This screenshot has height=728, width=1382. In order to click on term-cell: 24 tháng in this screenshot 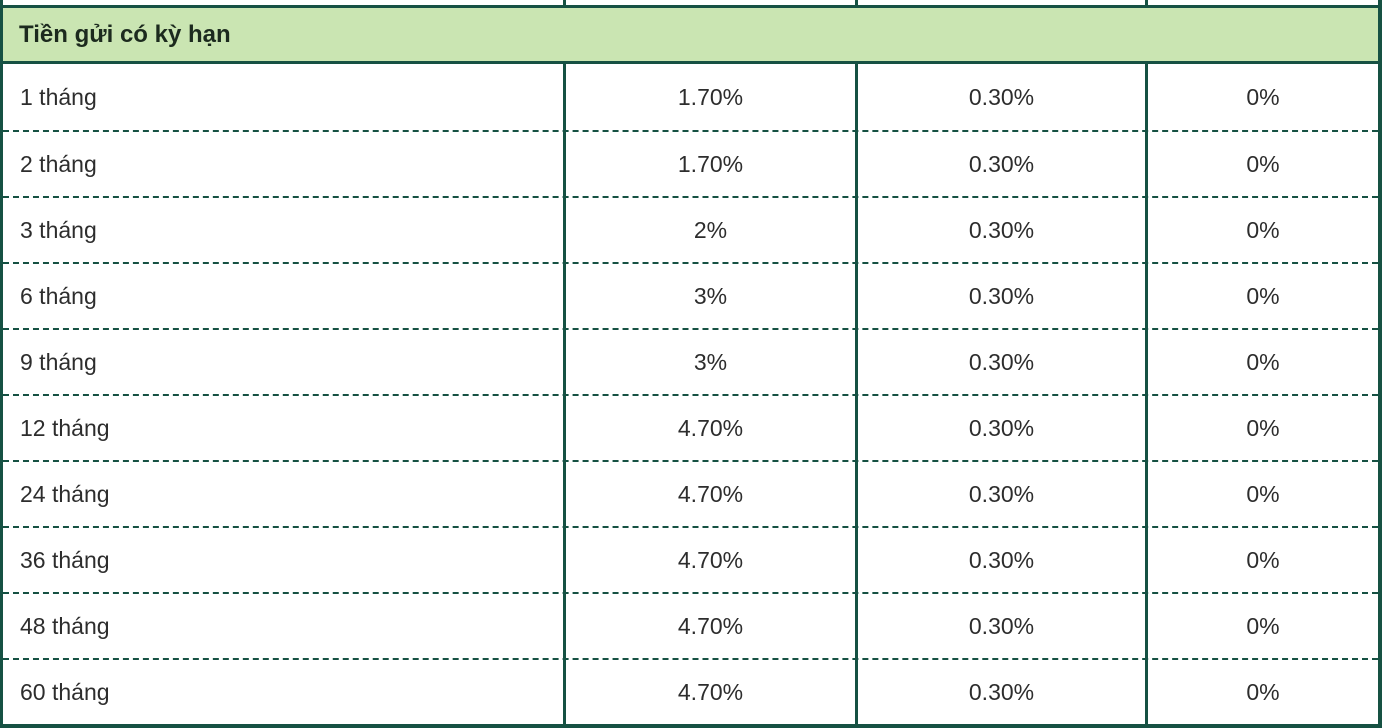, I will do `click(284, 494)`.